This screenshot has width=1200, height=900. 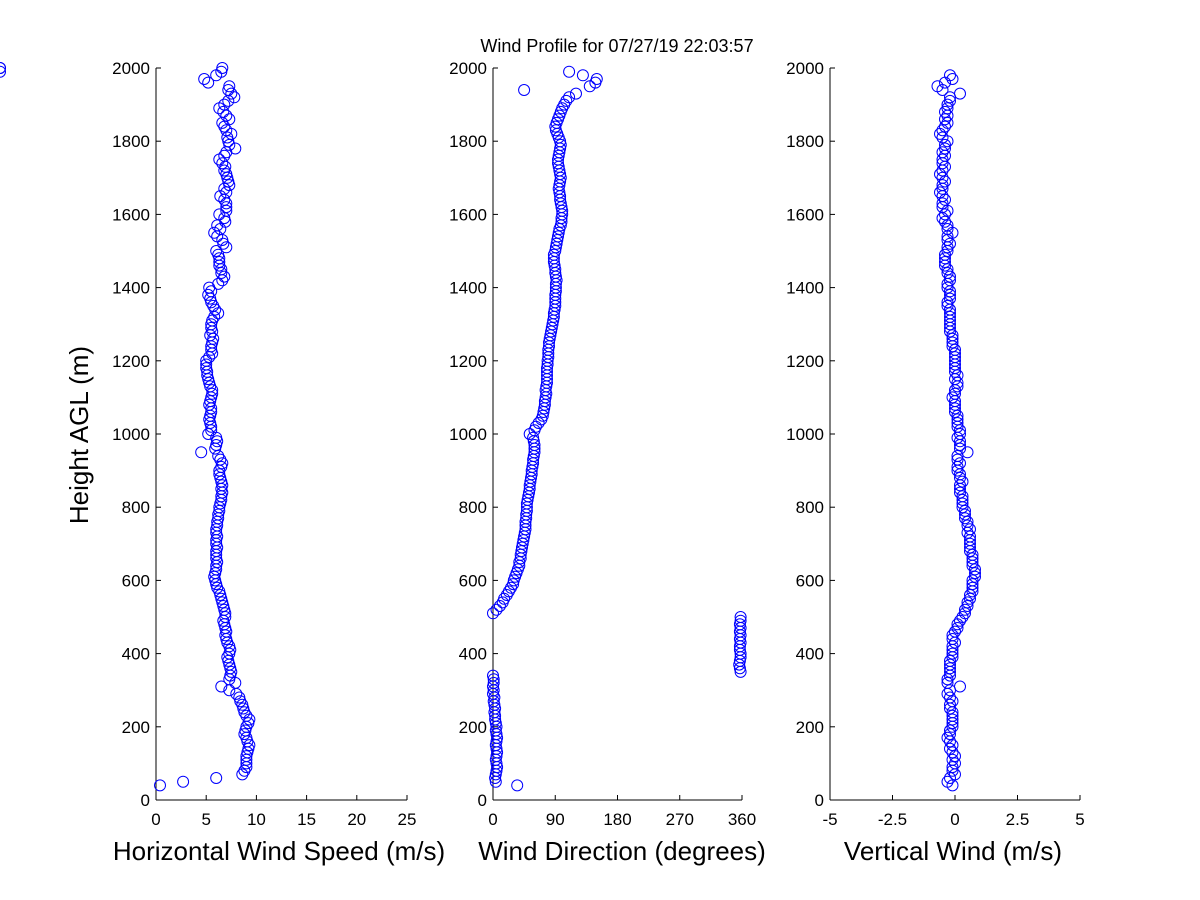 I want to click on vertical-wind-x-tick-label: -5, so click(x=829, y=819).